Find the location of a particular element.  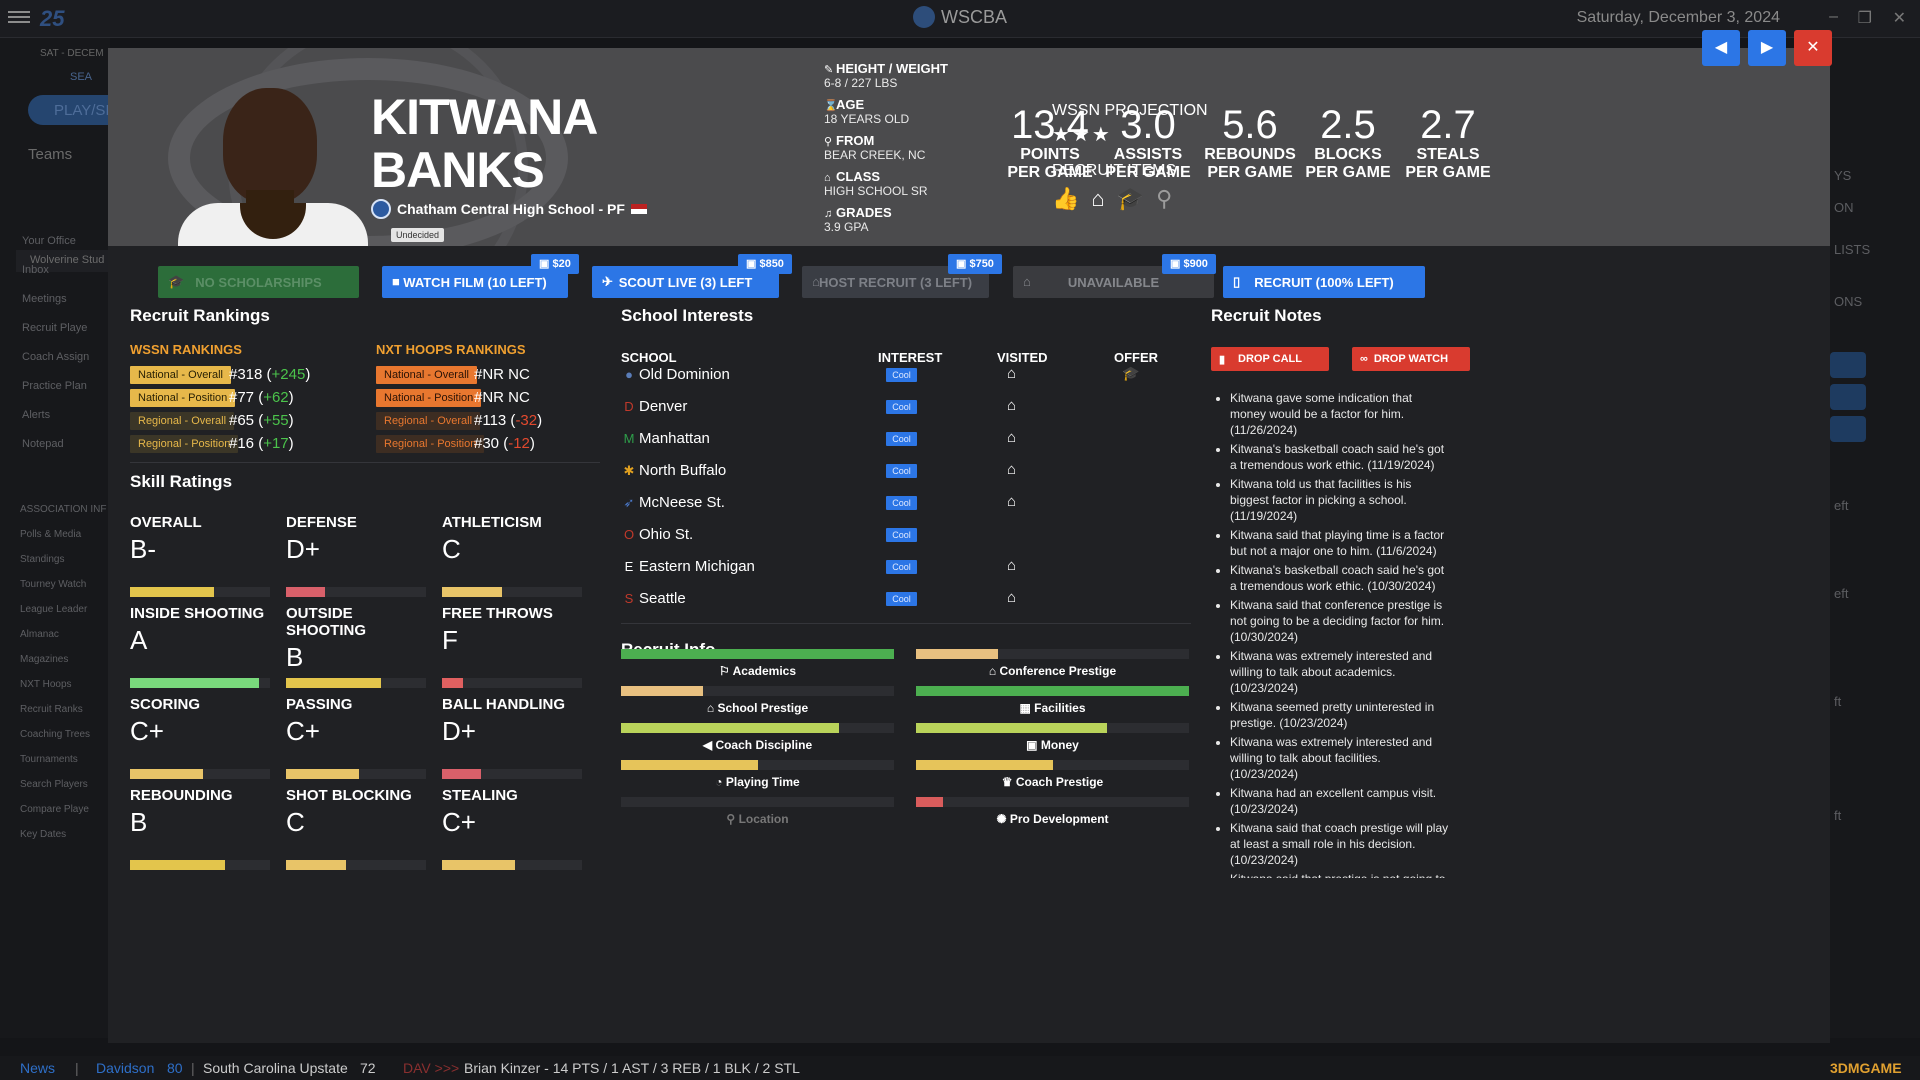

watch-film-button: ■ WATCH FILM (10 LEFT) is located at coordinates (475, 282).